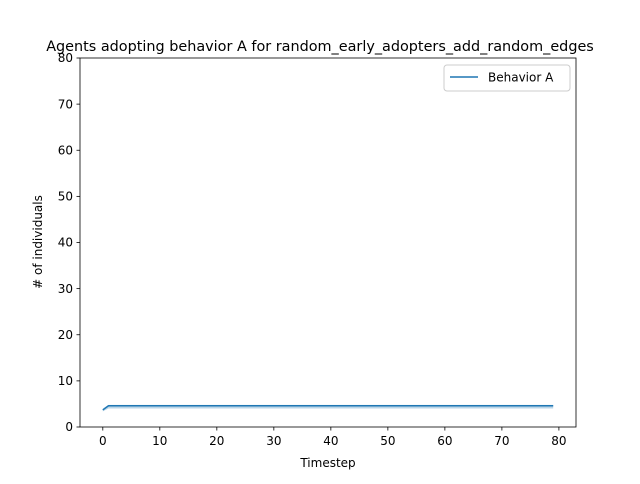 This screenshot has width=640, height=484. What do you see at coordinates (444, 441) in the screenshot?
I see `x-tick-label: 60` at bounding box center [444, 441].